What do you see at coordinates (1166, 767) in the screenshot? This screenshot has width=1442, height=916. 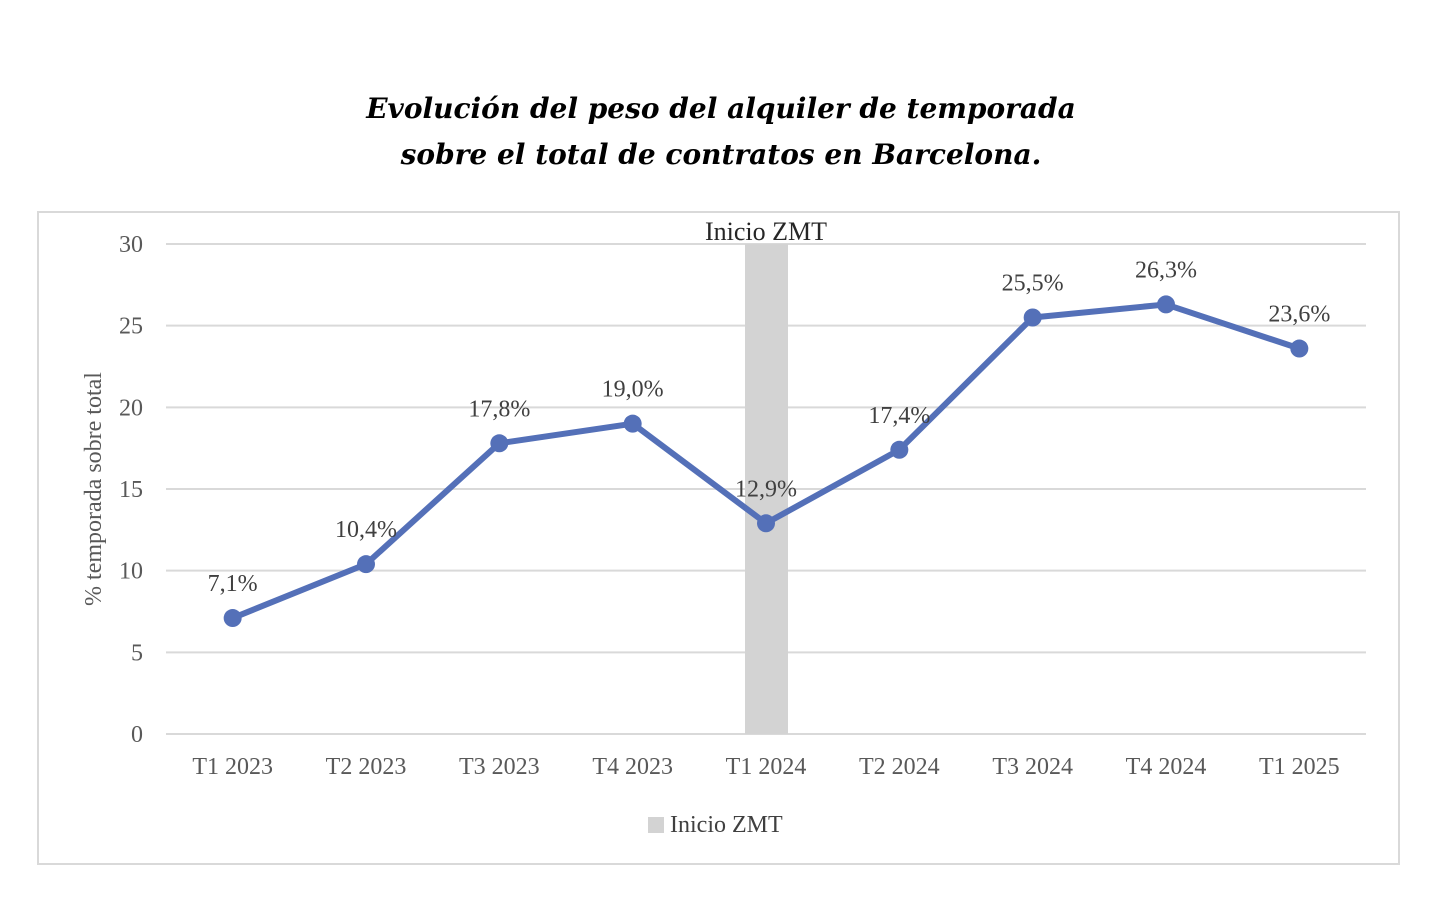 I see `x-tick-label-8: T4 2024` at bounding box center [1166, 767].